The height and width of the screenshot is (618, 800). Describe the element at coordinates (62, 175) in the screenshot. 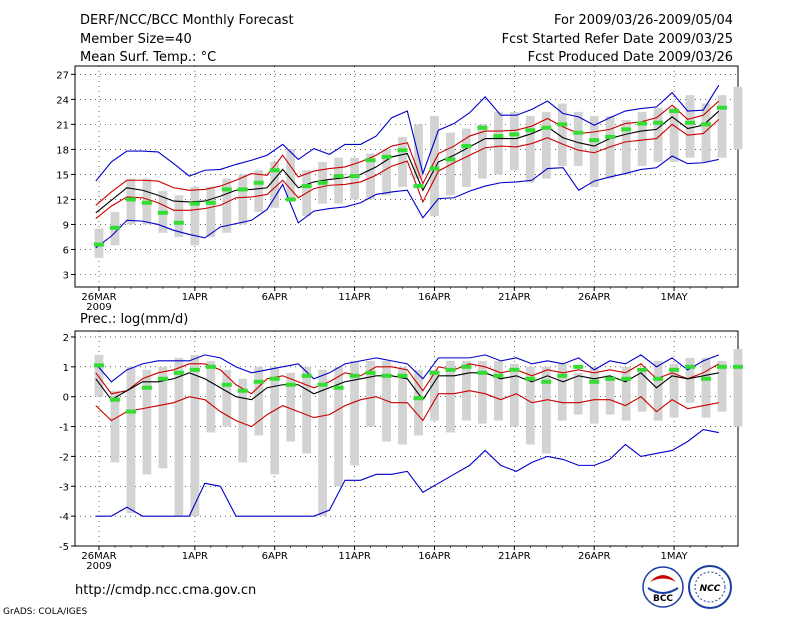

I see `y-tick-label: 15` at that location.